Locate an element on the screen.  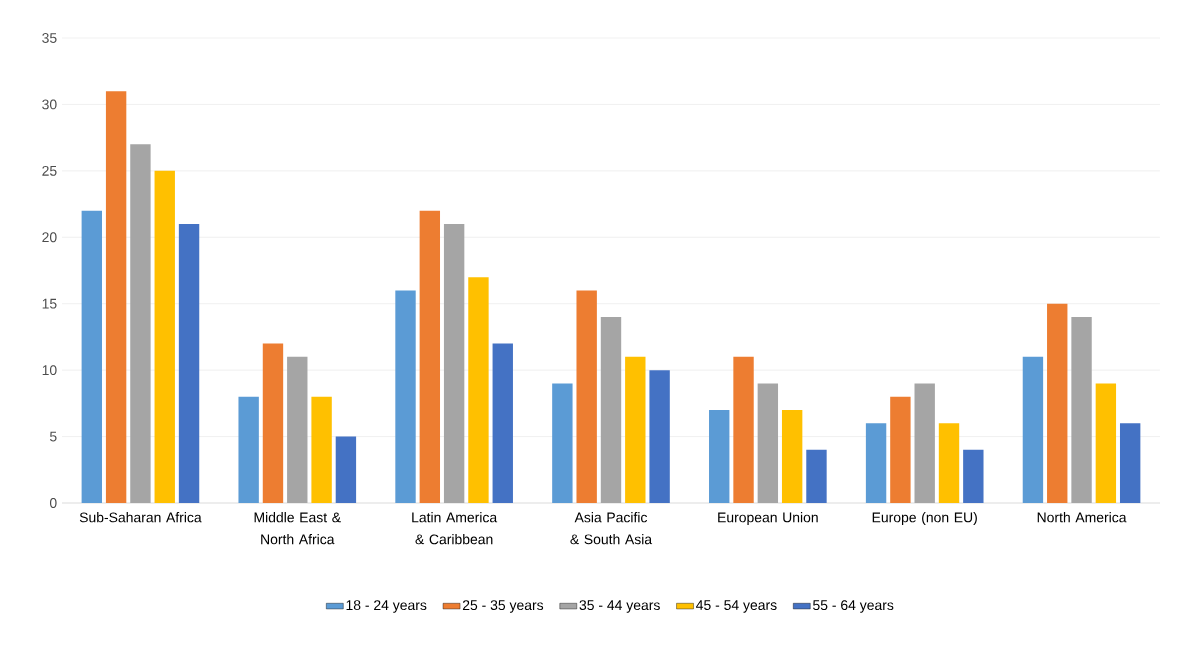
legend-label: 25 - 35 years is located at coordinates (503, 606).